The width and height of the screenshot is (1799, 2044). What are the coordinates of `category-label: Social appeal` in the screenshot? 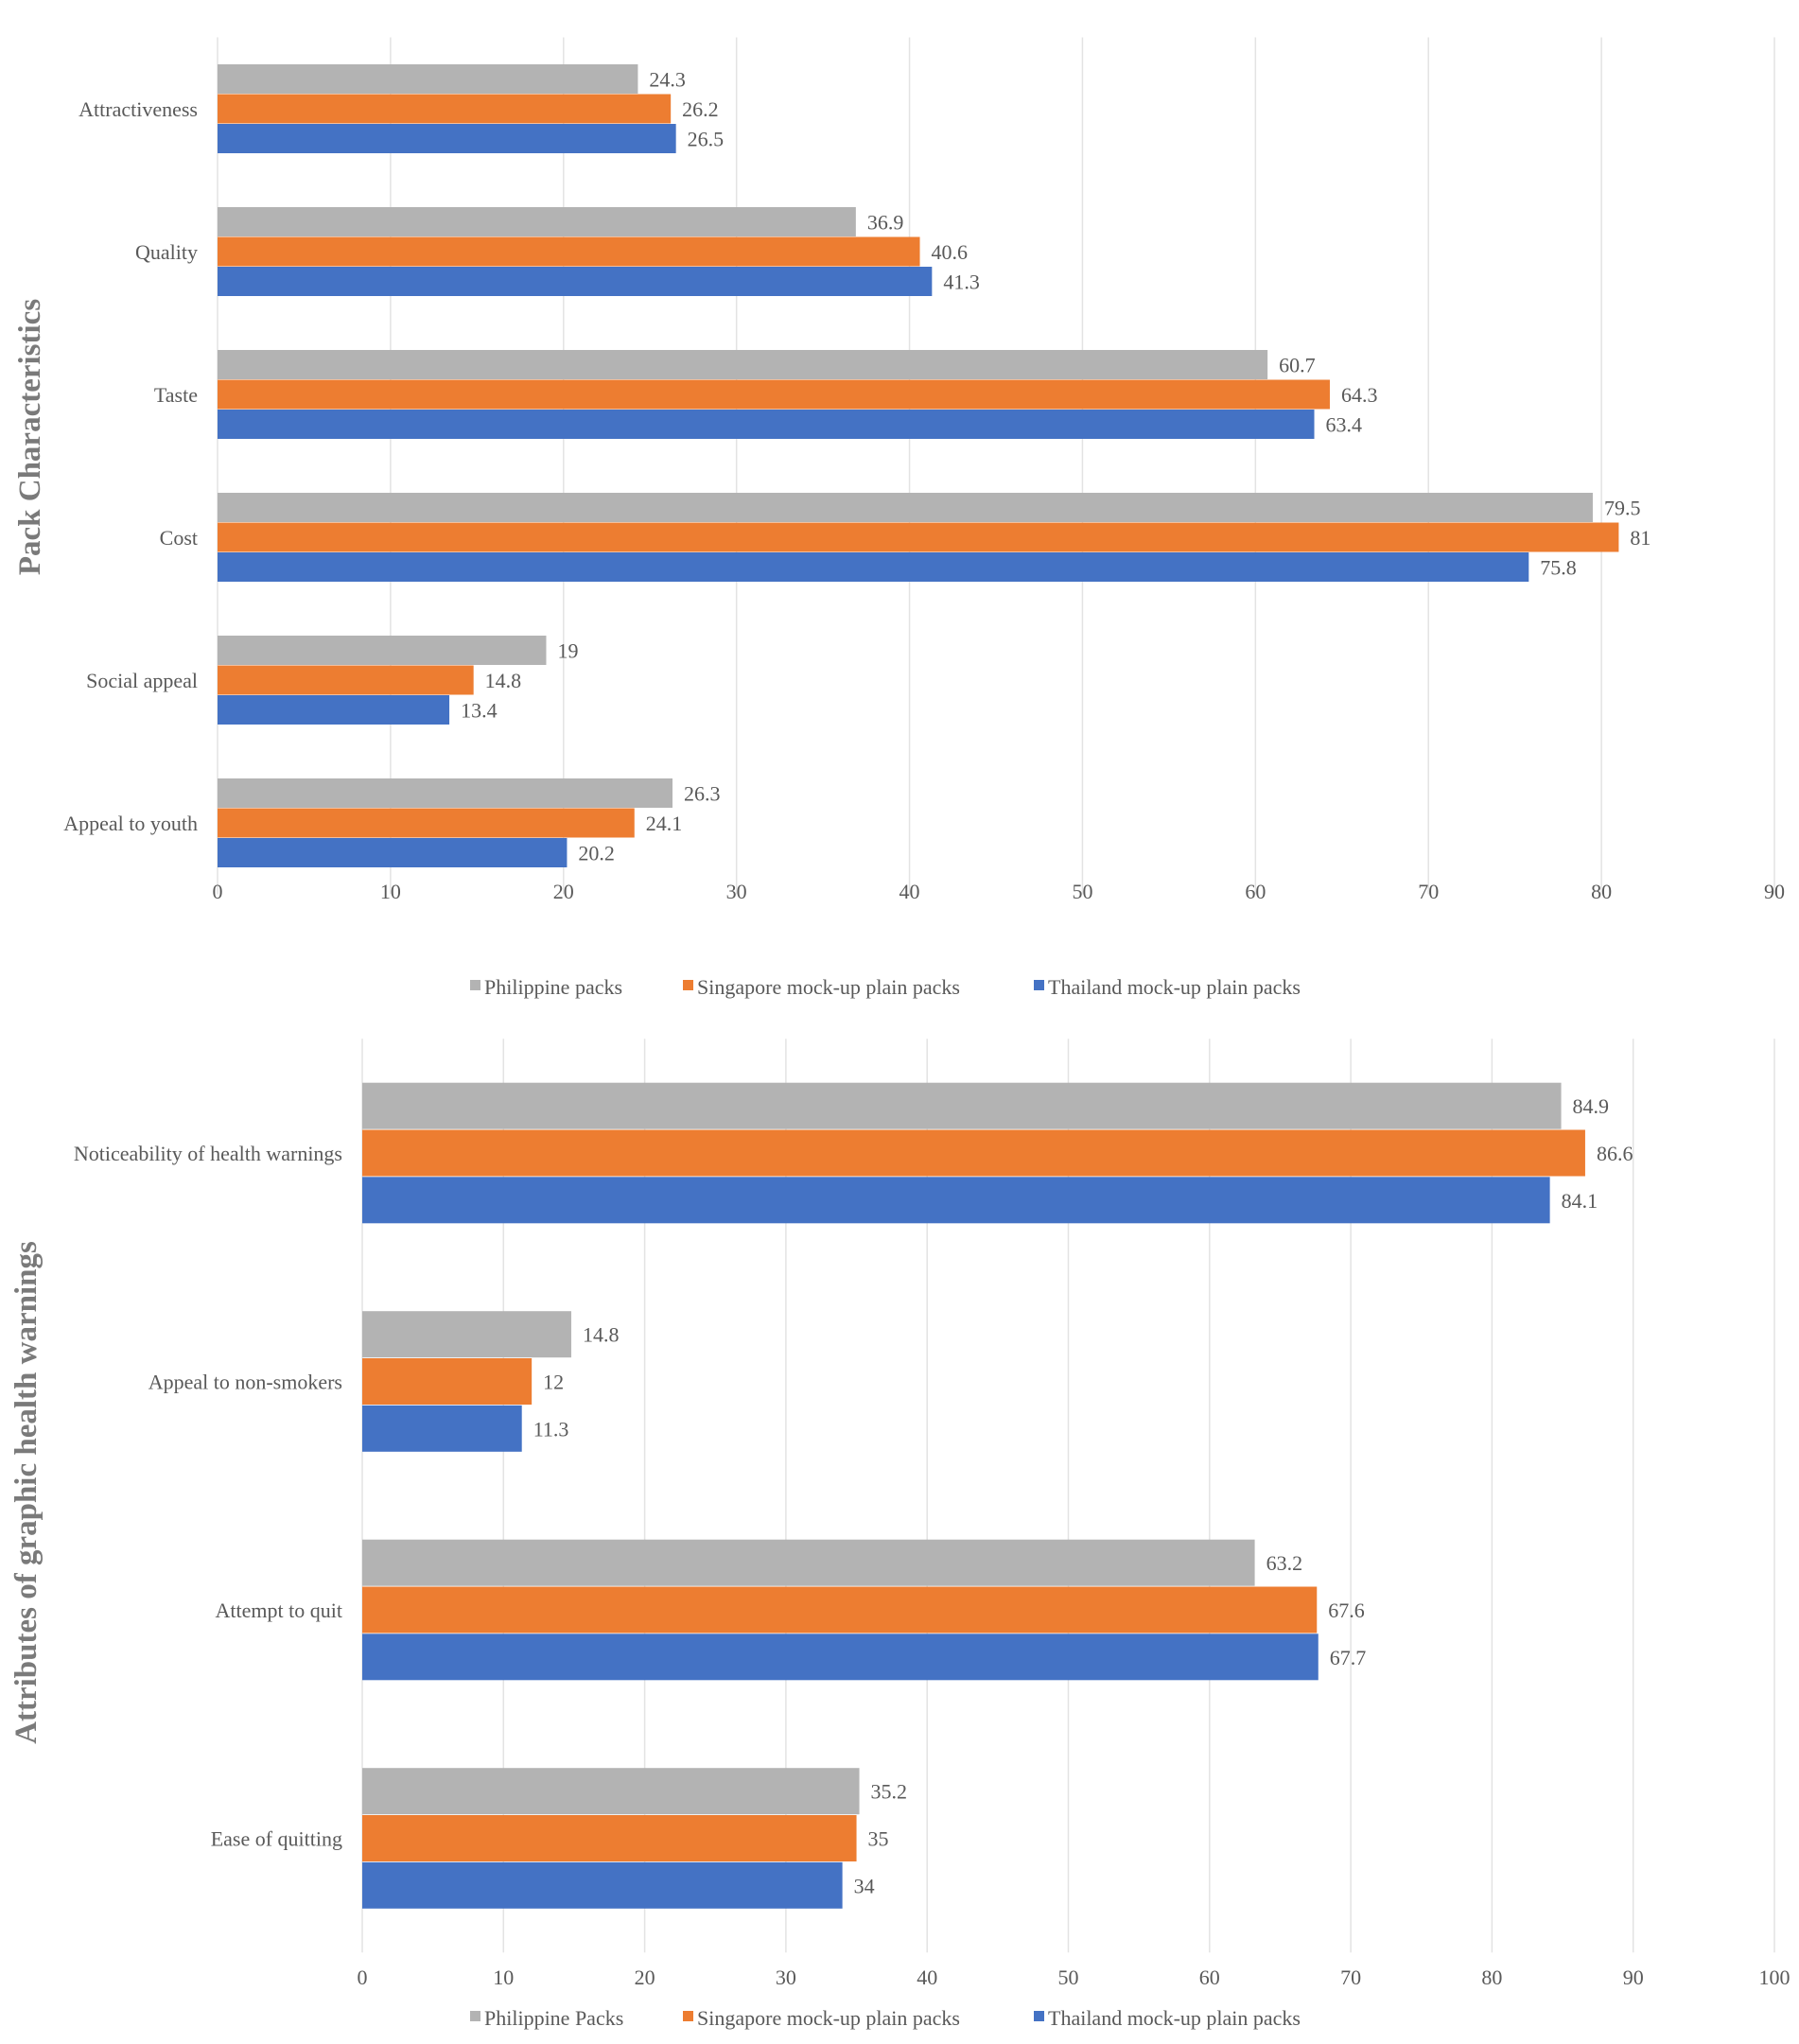 It's located at (142, 680).